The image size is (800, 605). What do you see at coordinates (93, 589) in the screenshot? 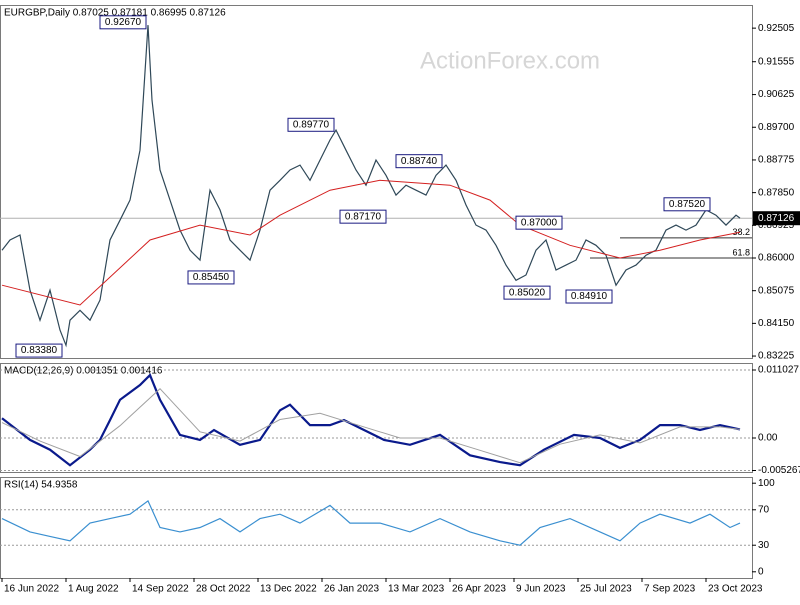
I see `x-tick-label: 1 Aug 2022` at bounding box center [93, 589].